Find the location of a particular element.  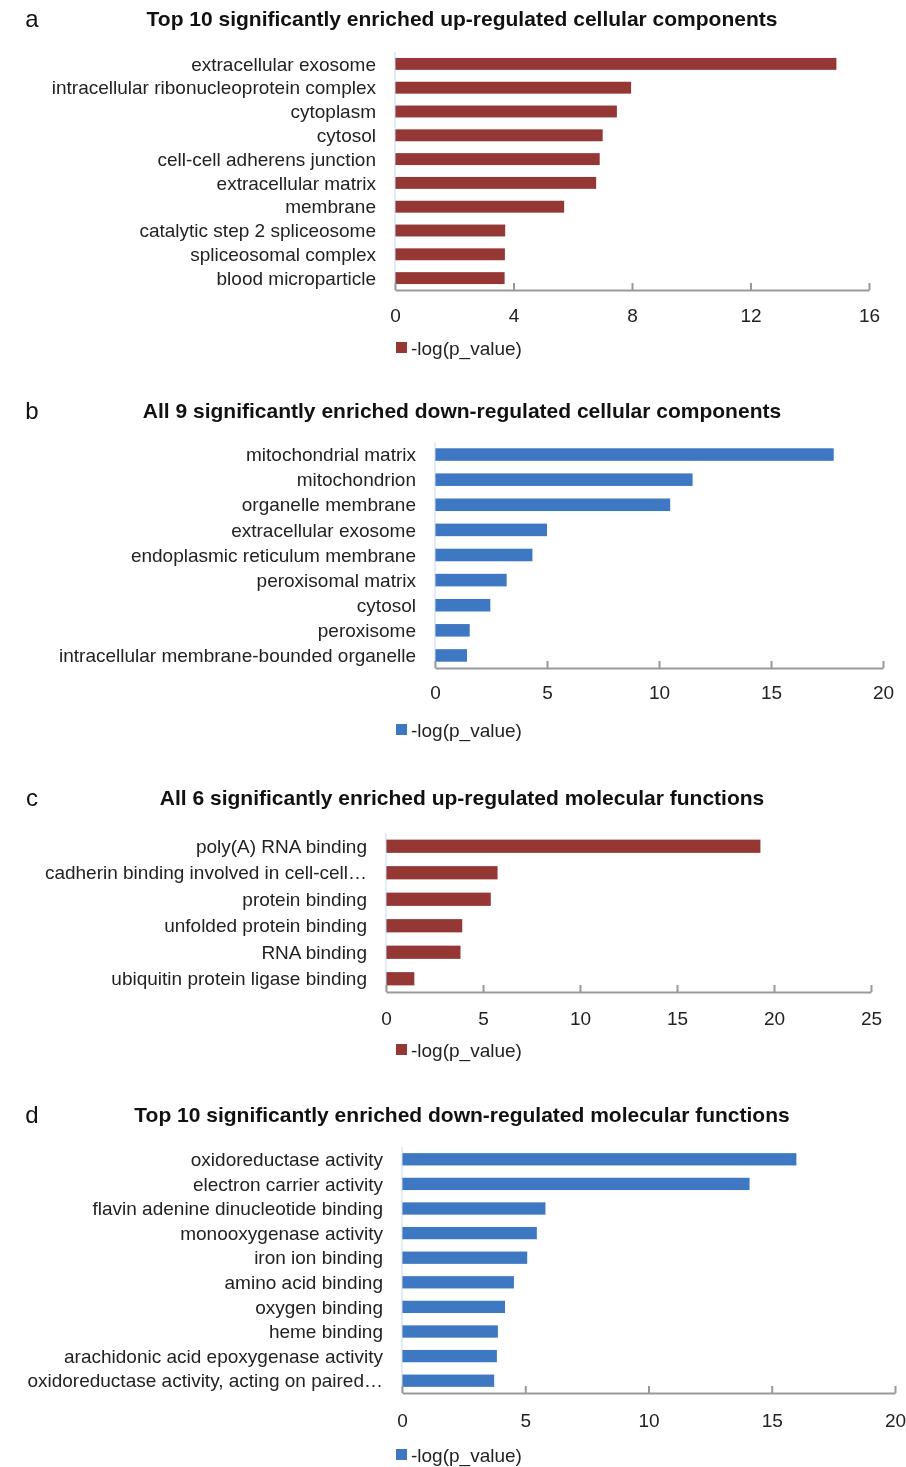

y-tick-label: endoplasmic reticulum membrane is located at coordinates (273, 555).